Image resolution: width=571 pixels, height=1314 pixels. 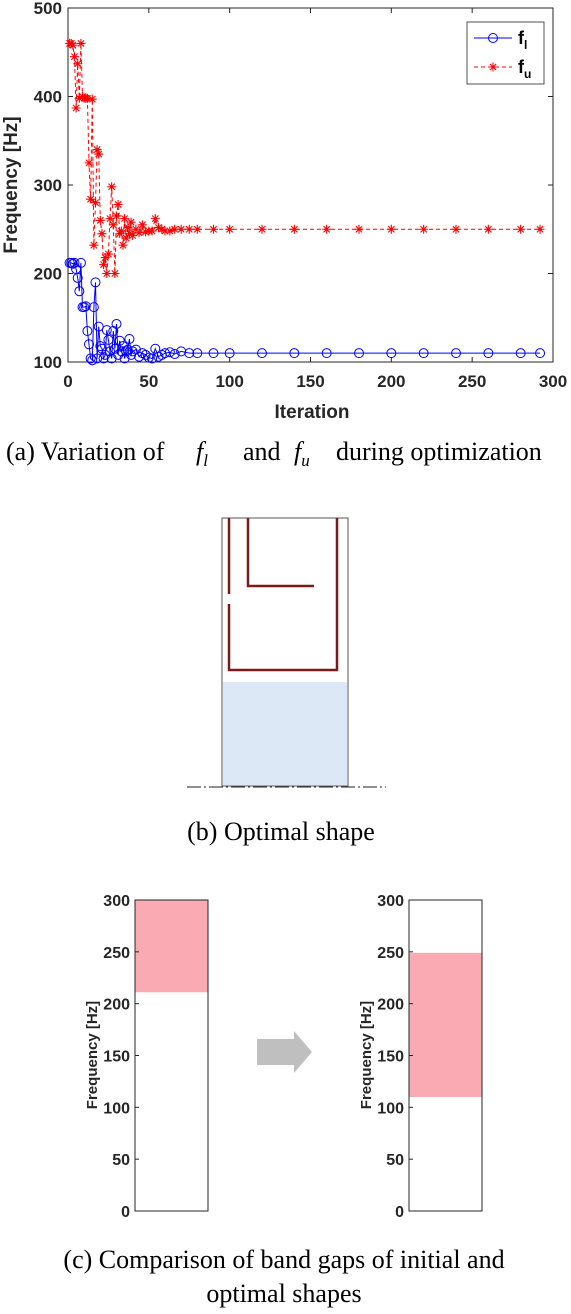 I want to click on band-gap-bar-initial, so click(x=171, y=946).